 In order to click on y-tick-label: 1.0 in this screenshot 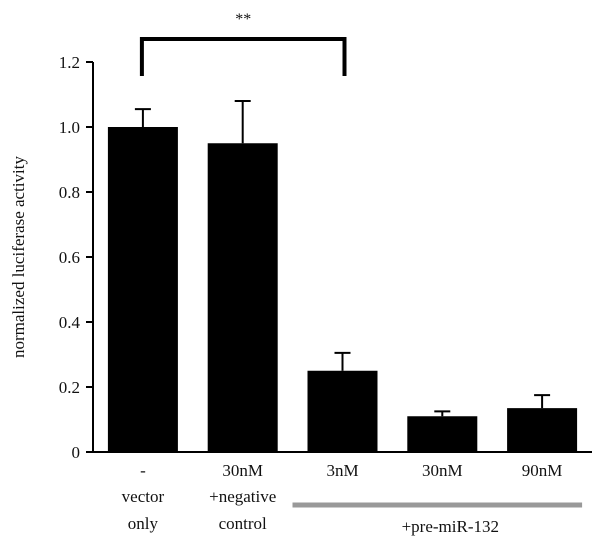, I will do `click(69, 127)`.